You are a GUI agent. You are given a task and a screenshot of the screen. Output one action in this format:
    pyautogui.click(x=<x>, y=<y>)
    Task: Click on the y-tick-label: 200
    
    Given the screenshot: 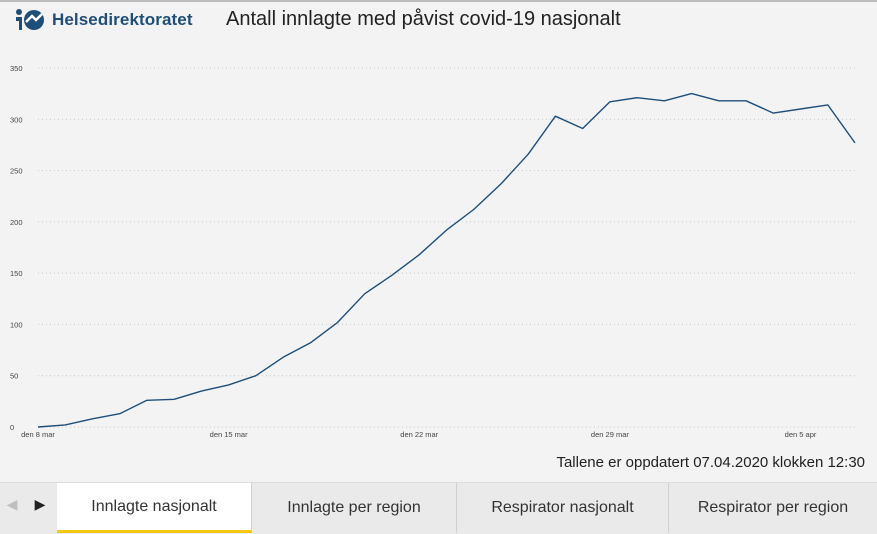 What is the action you would take?
    pyautogui.click(x=16, y=222)
    